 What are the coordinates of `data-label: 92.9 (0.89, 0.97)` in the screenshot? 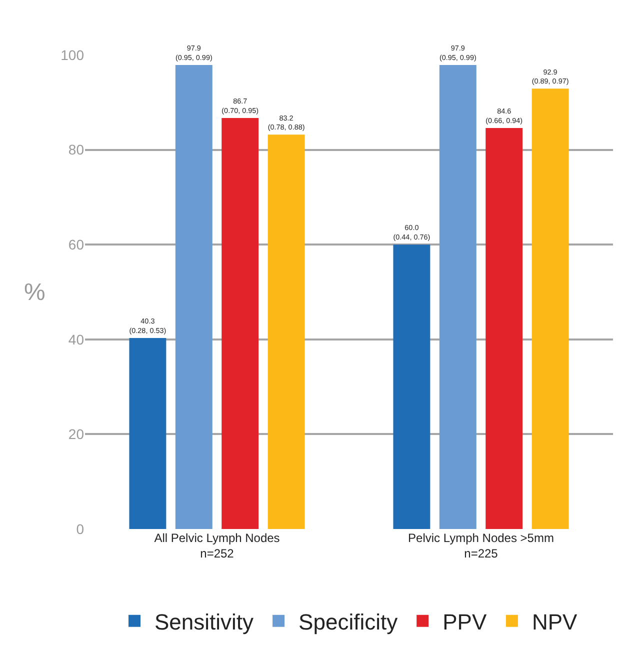 It's located at (550, 76).